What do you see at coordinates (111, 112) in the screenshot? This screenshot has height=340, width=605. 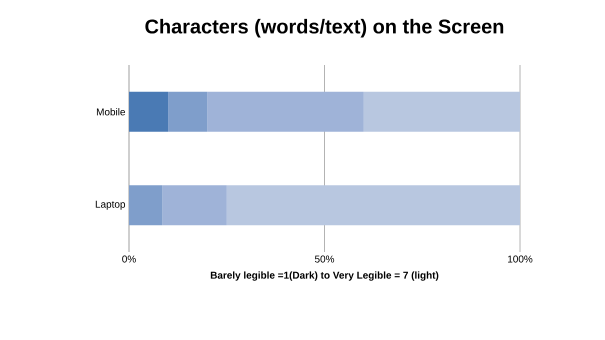 I see `y-tick-label: Mobile` at bounding box center [111, 112].